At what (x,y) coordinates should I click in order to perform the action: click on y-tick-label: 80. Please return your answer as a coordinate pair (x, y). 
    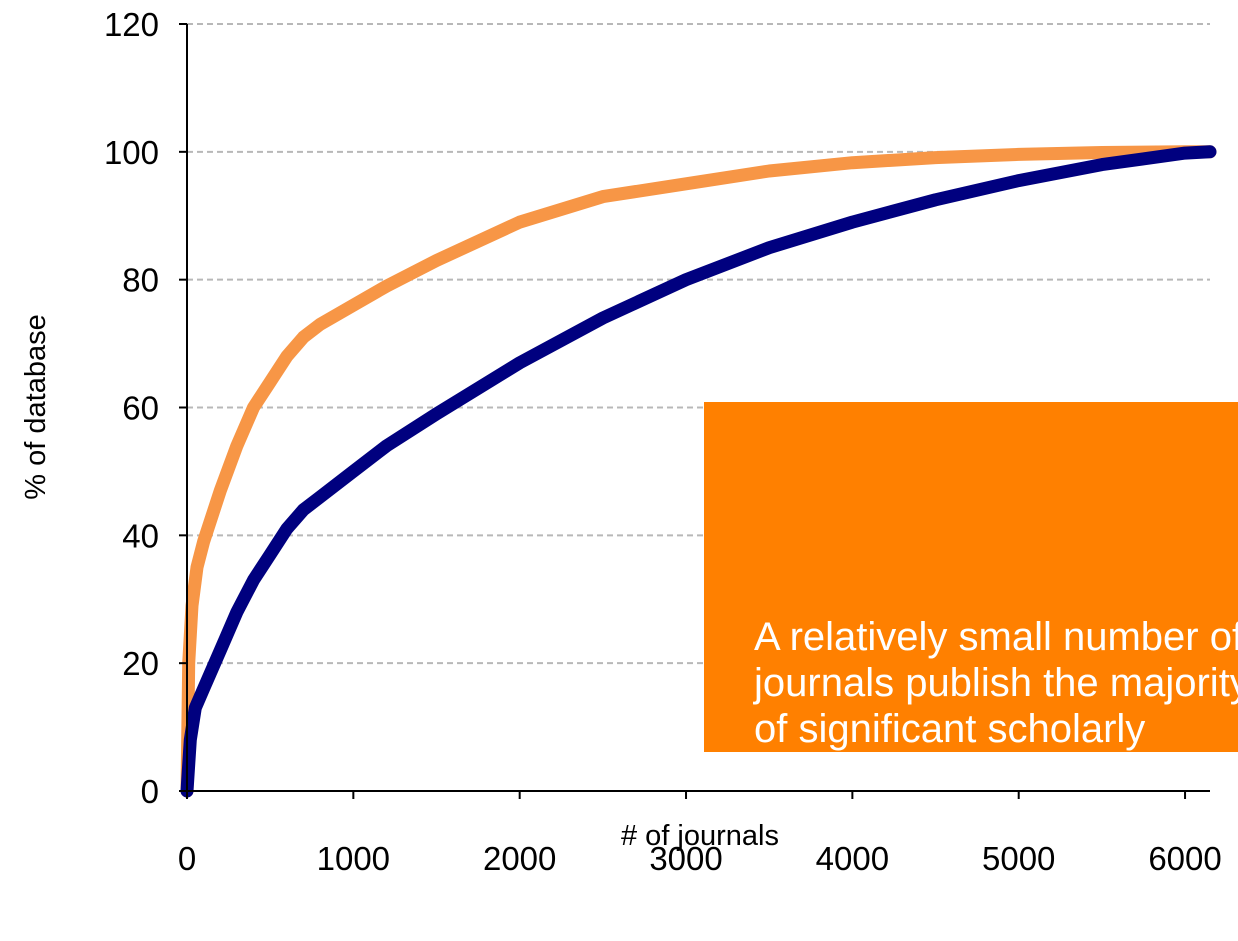
    Looking at the image, I should click on (140, 280).